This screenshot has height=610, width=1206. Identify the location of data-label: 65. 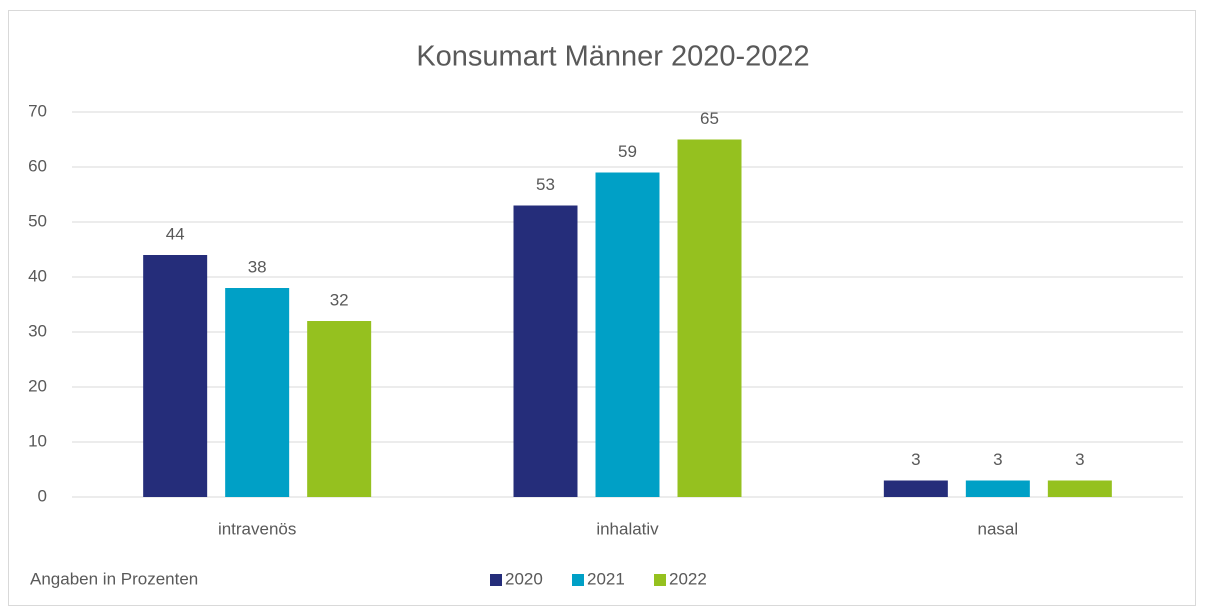
(709, 118).